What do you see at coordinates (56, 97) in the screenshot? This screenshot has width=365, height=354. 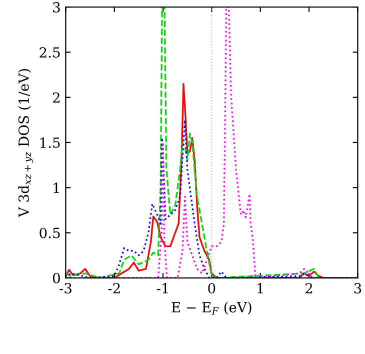 I see `y-tick-label: 2` at bounding box center [56, 97].